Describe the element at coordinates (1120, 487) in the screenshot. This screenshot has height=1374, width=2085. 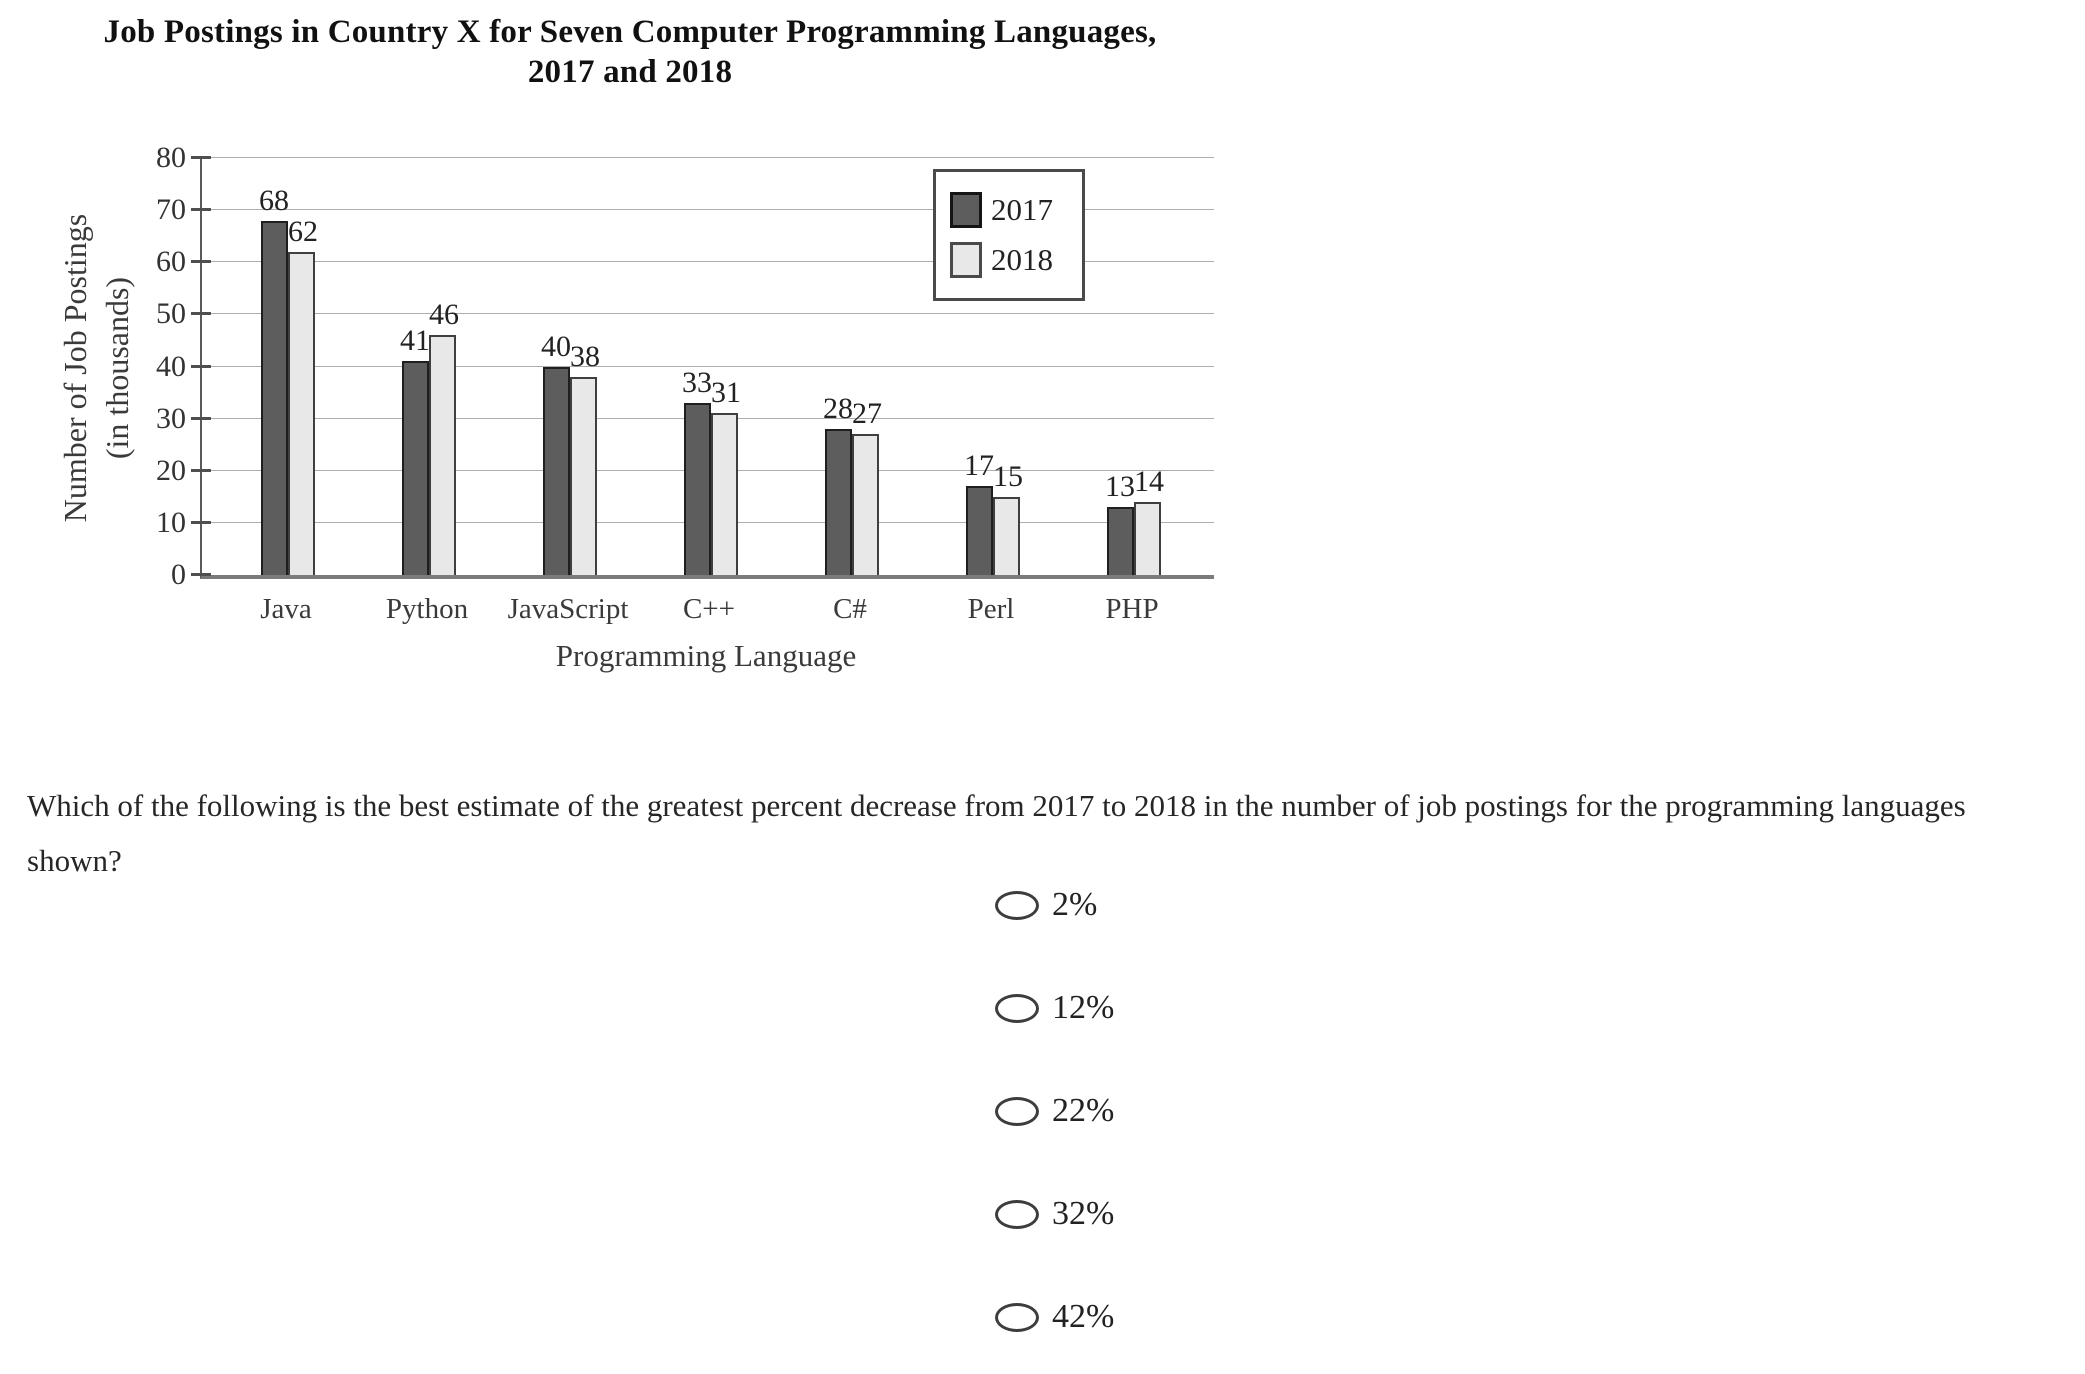
I see `bar-value-2017-PHP: 13` at that location.